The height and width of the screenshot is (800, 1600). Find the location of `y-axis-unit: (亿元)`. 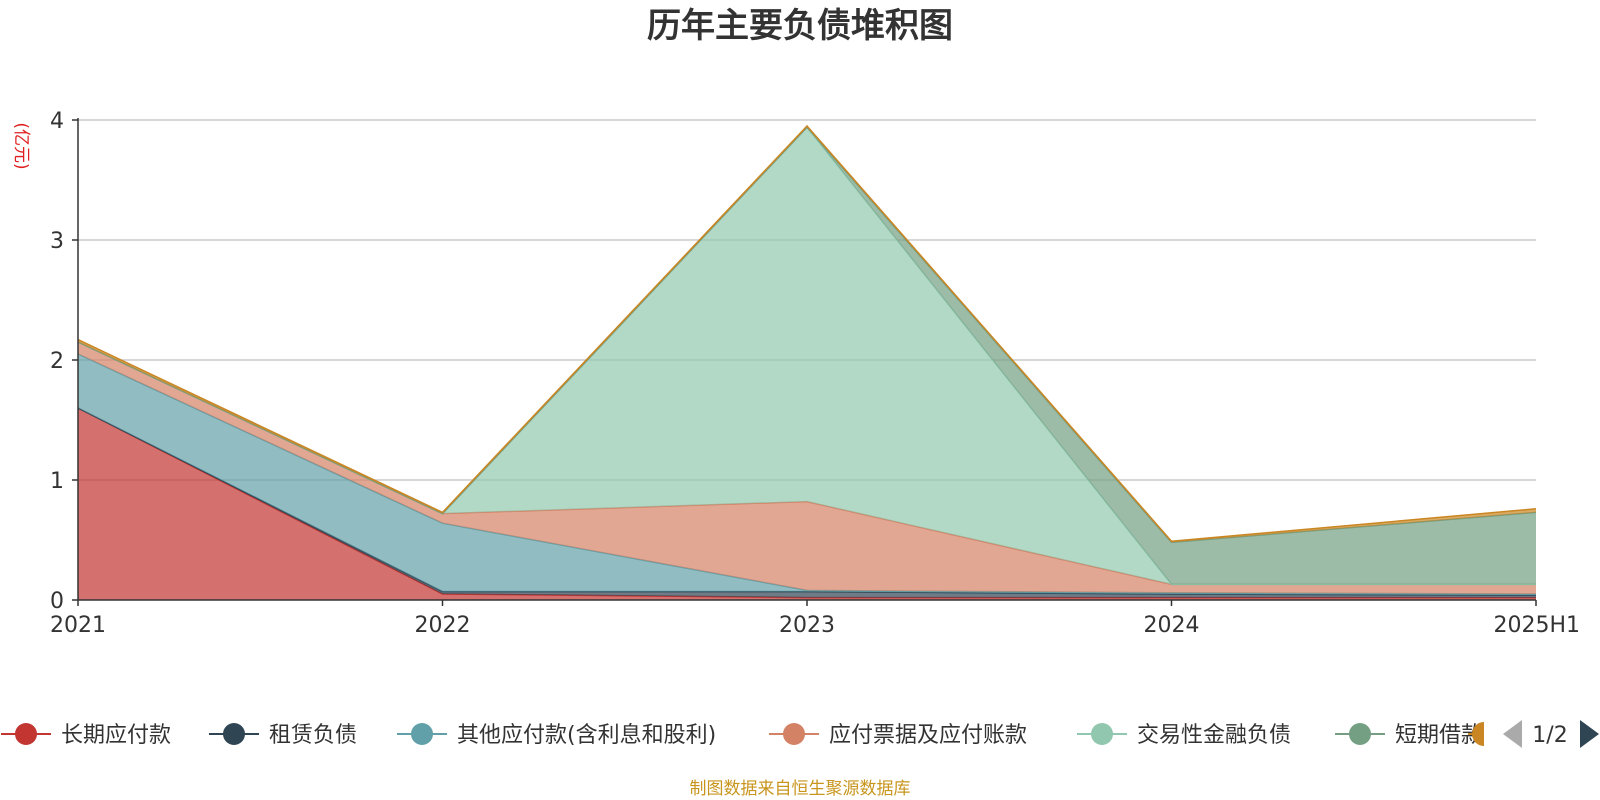

y-axis-unit: (亿元) is located at coordinates (21, 145).